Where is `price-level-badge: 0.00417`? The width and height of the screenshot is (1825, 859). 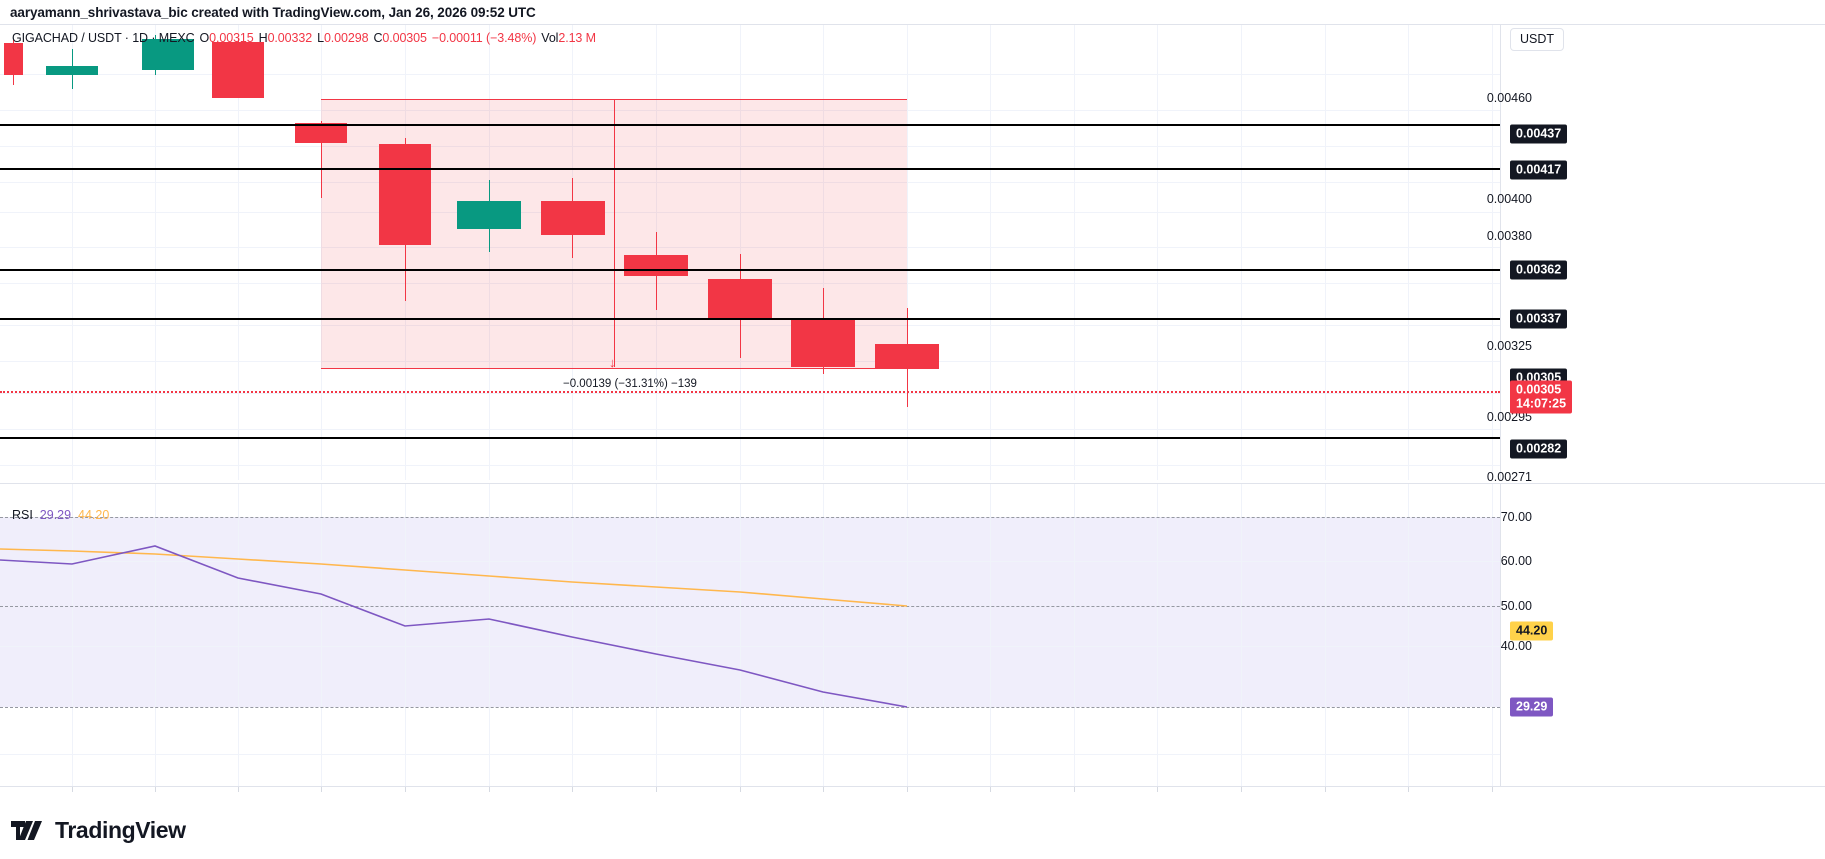
price-level-badge: 0.00417 is located at coordinates (1539, 170).